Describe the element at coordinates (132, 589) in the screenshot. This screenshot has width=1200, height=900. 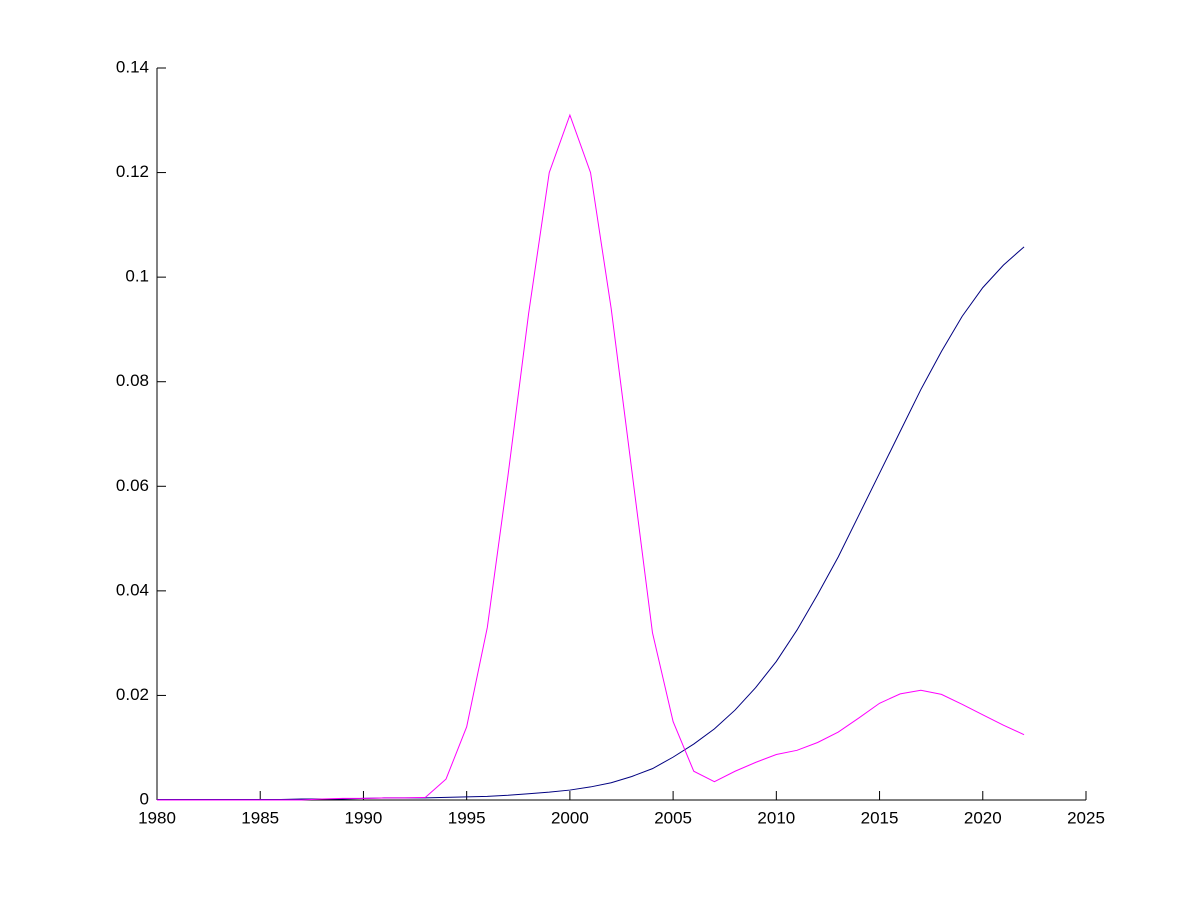
I see `y-tick-label: 0.04` at that location.